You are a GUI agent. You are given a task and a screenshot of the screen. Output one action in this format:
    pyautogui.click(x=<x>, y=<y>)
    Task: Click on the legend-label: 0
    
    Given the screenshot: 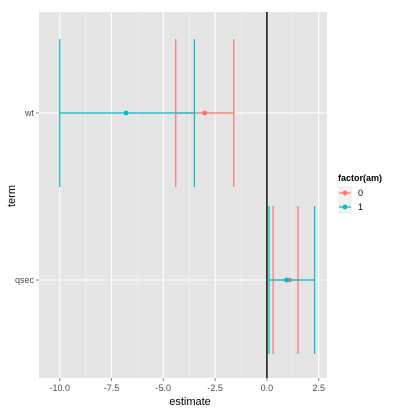 What is the action you would take?
    pyautogui.click(x=360, y=193)
    